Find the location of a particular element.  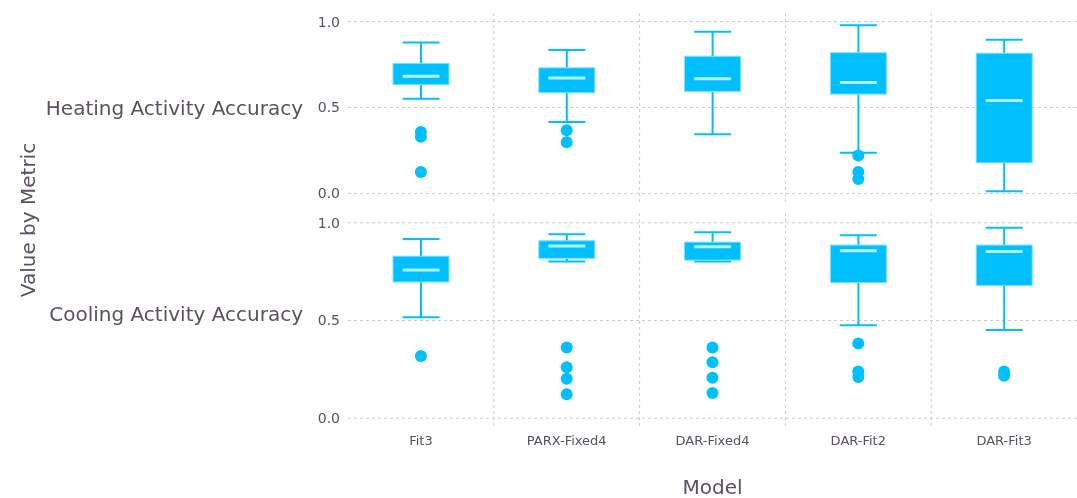

x-tick-label: DAR-Fixed4 is located at coordinates (712, 441).